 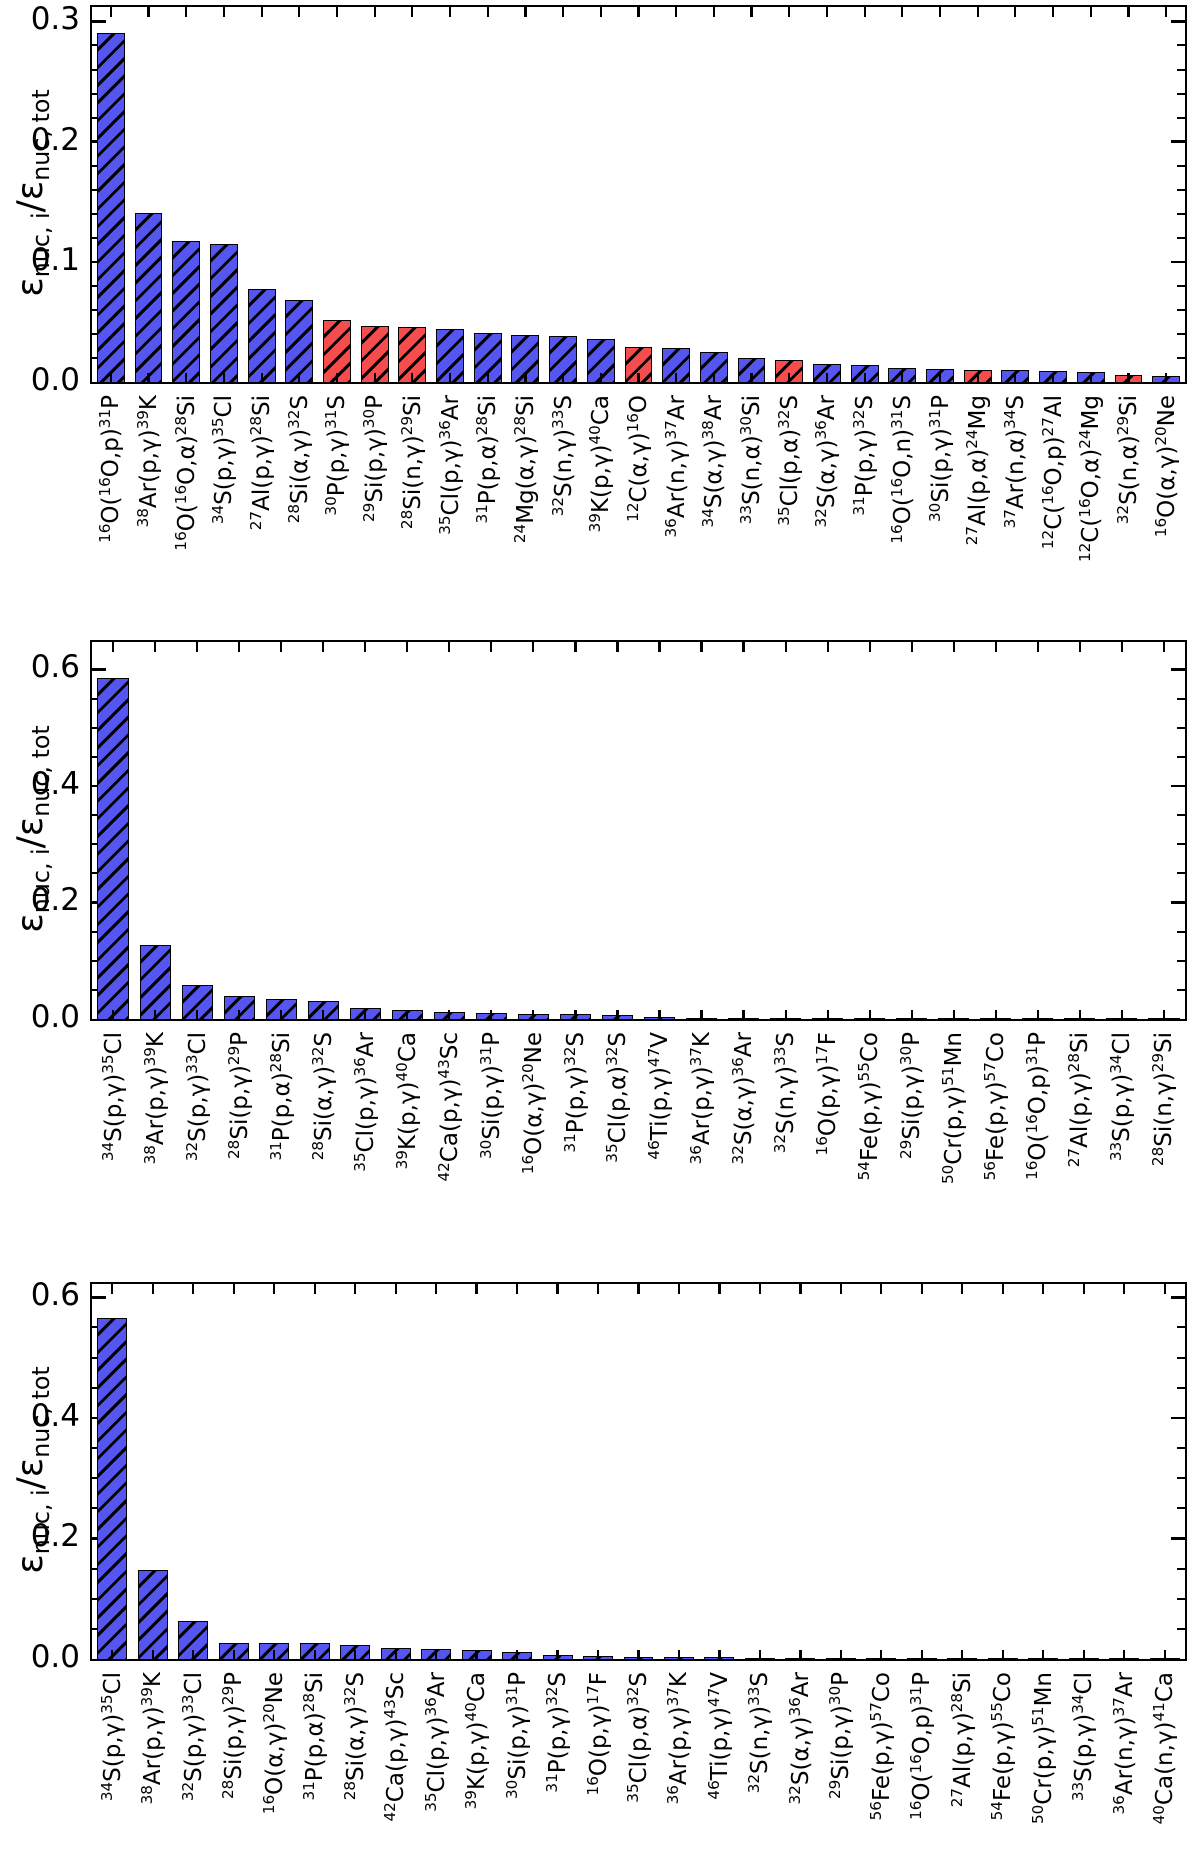 I want to click on x-tick-label: 35Cl(p,α)32S, so click(x=637, y=1737).